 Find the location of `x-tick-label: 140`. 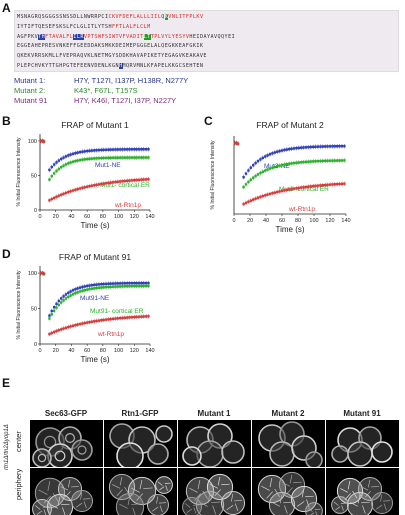

x-tick-label: 140 is located at coordinates (149, 217).